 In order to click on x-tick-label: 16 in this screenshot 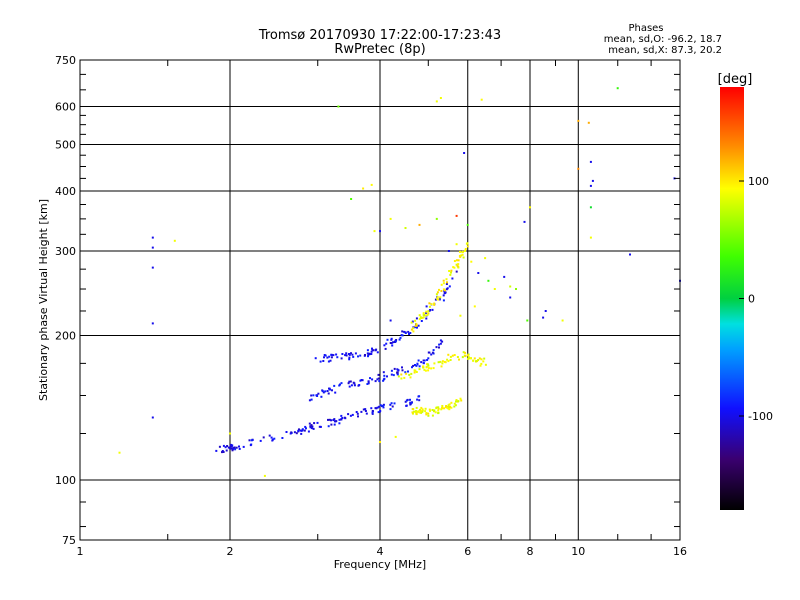, I will do `click(680, 551)`.